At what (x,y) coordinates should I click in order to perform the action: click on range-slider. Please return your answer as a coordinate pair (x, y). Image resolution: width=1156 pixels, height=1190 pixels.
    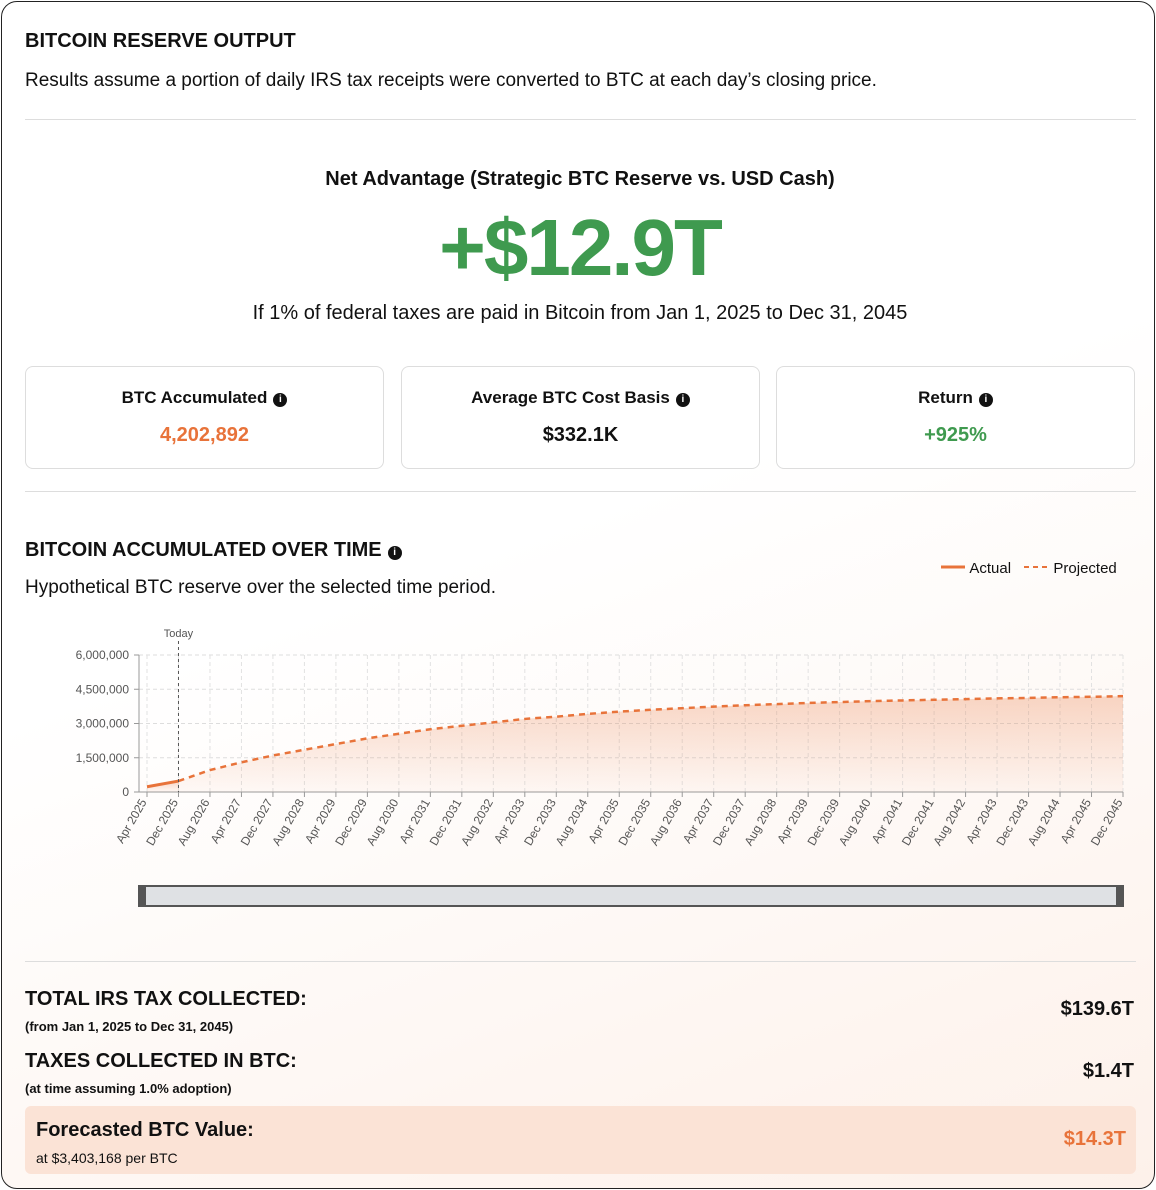
    Looking at the image, I should click on (631, 896).